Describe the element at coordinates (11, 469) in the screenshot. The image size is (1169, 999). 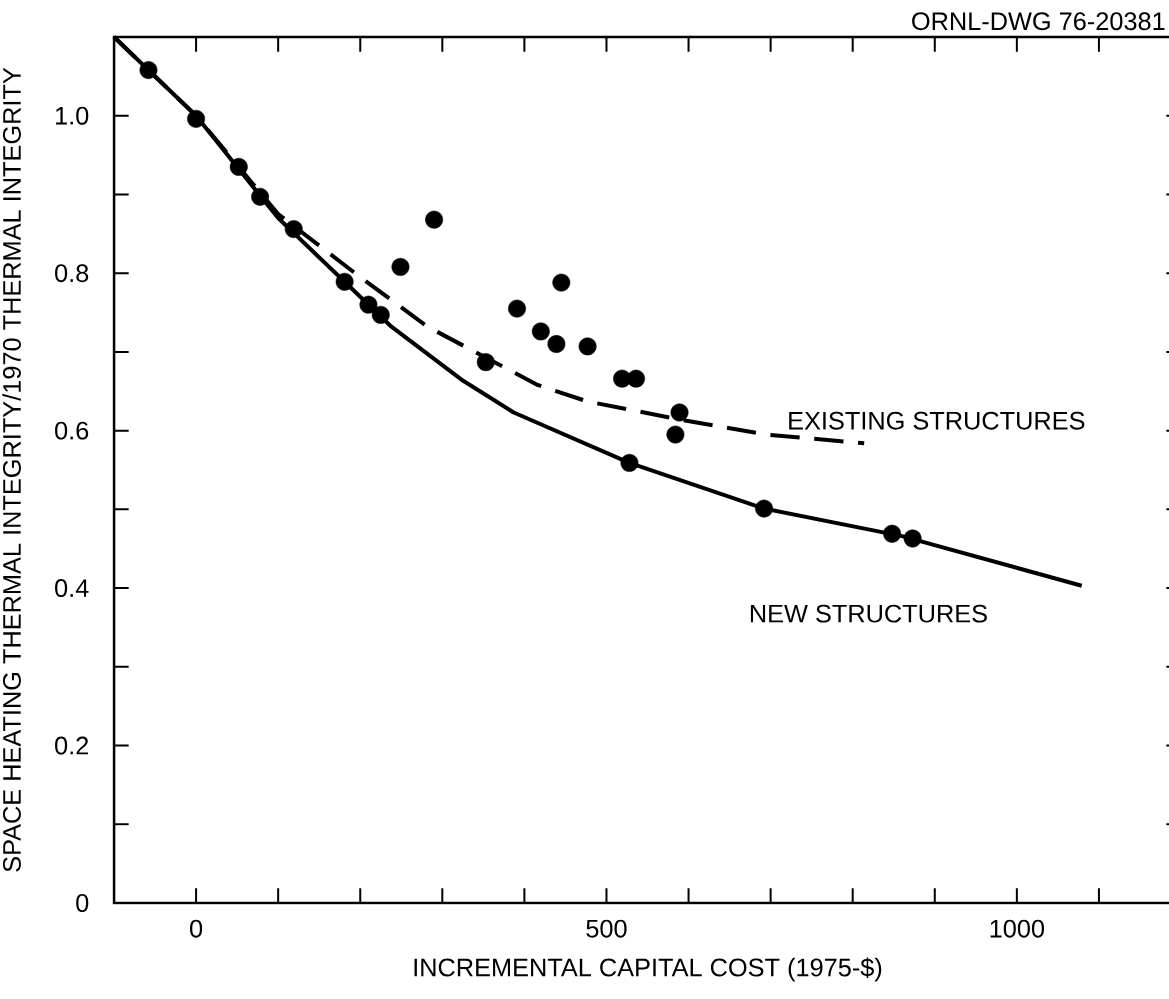
I see `y-axis-title: SPACE HEATING THERMAL INTEGRITY/1970 THERMAL INTEGRITY` at that location.